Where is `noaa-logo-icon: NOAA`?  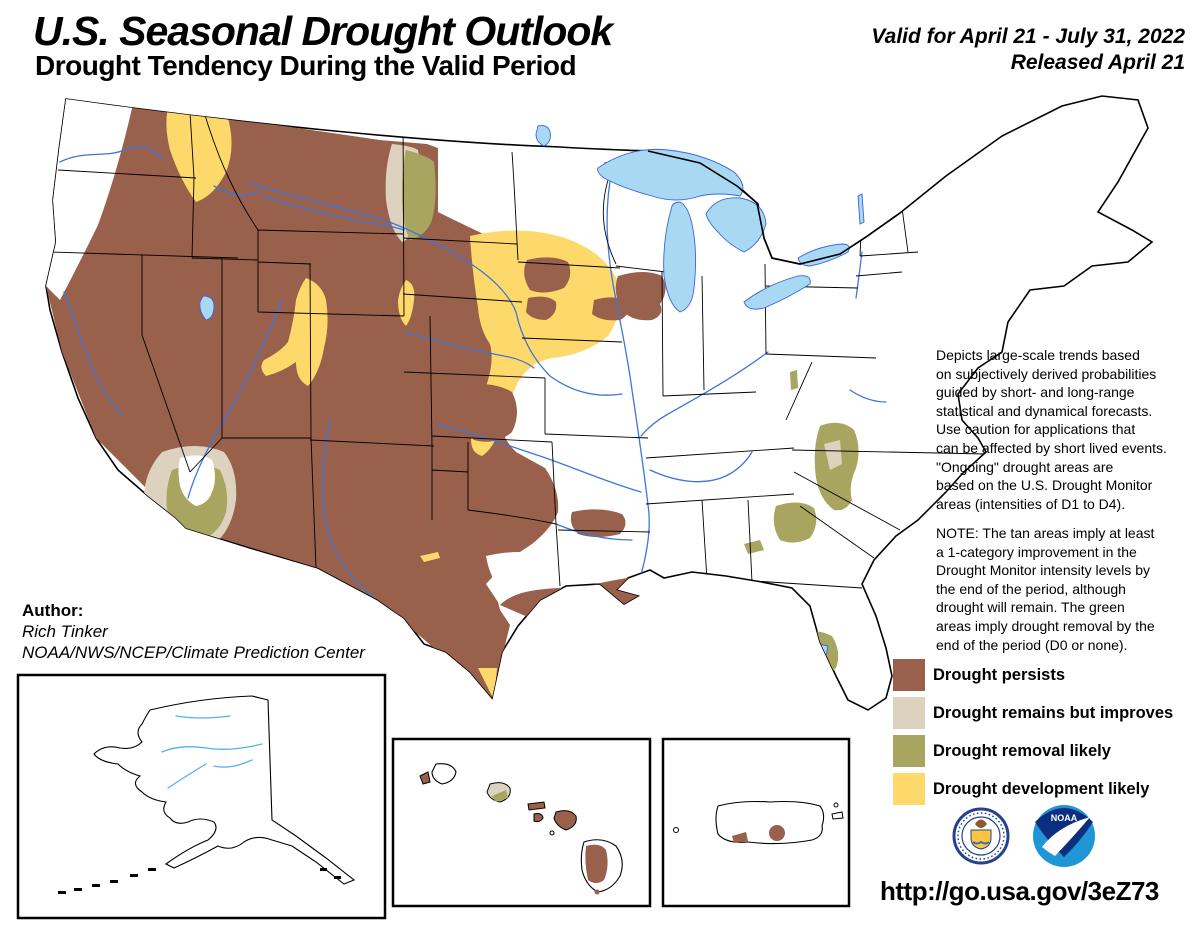
noaa-logo-icon: NOAA is located at coordinates (1064, 836).